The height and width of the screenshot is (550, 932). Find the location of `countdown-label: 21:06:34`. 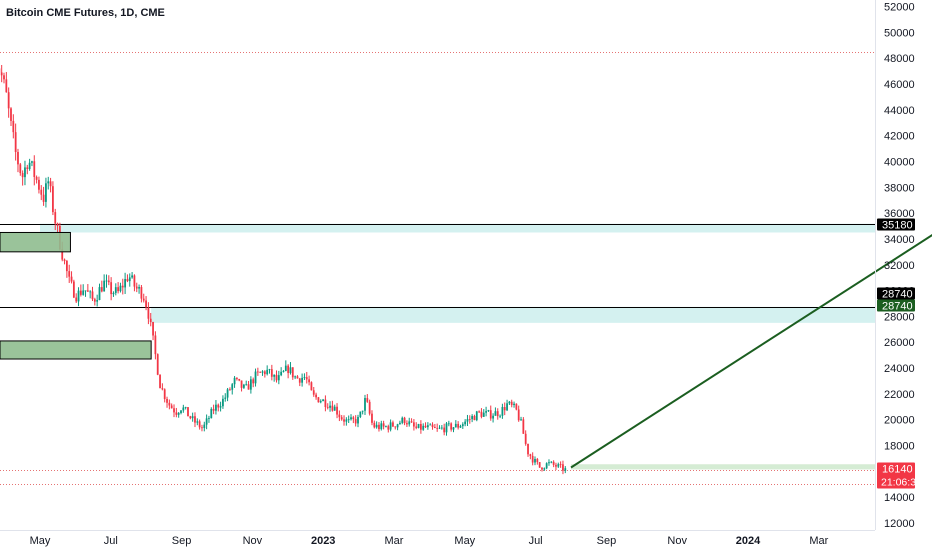

countdown-label: 21:06:34 is located at coordinates (901, 483).